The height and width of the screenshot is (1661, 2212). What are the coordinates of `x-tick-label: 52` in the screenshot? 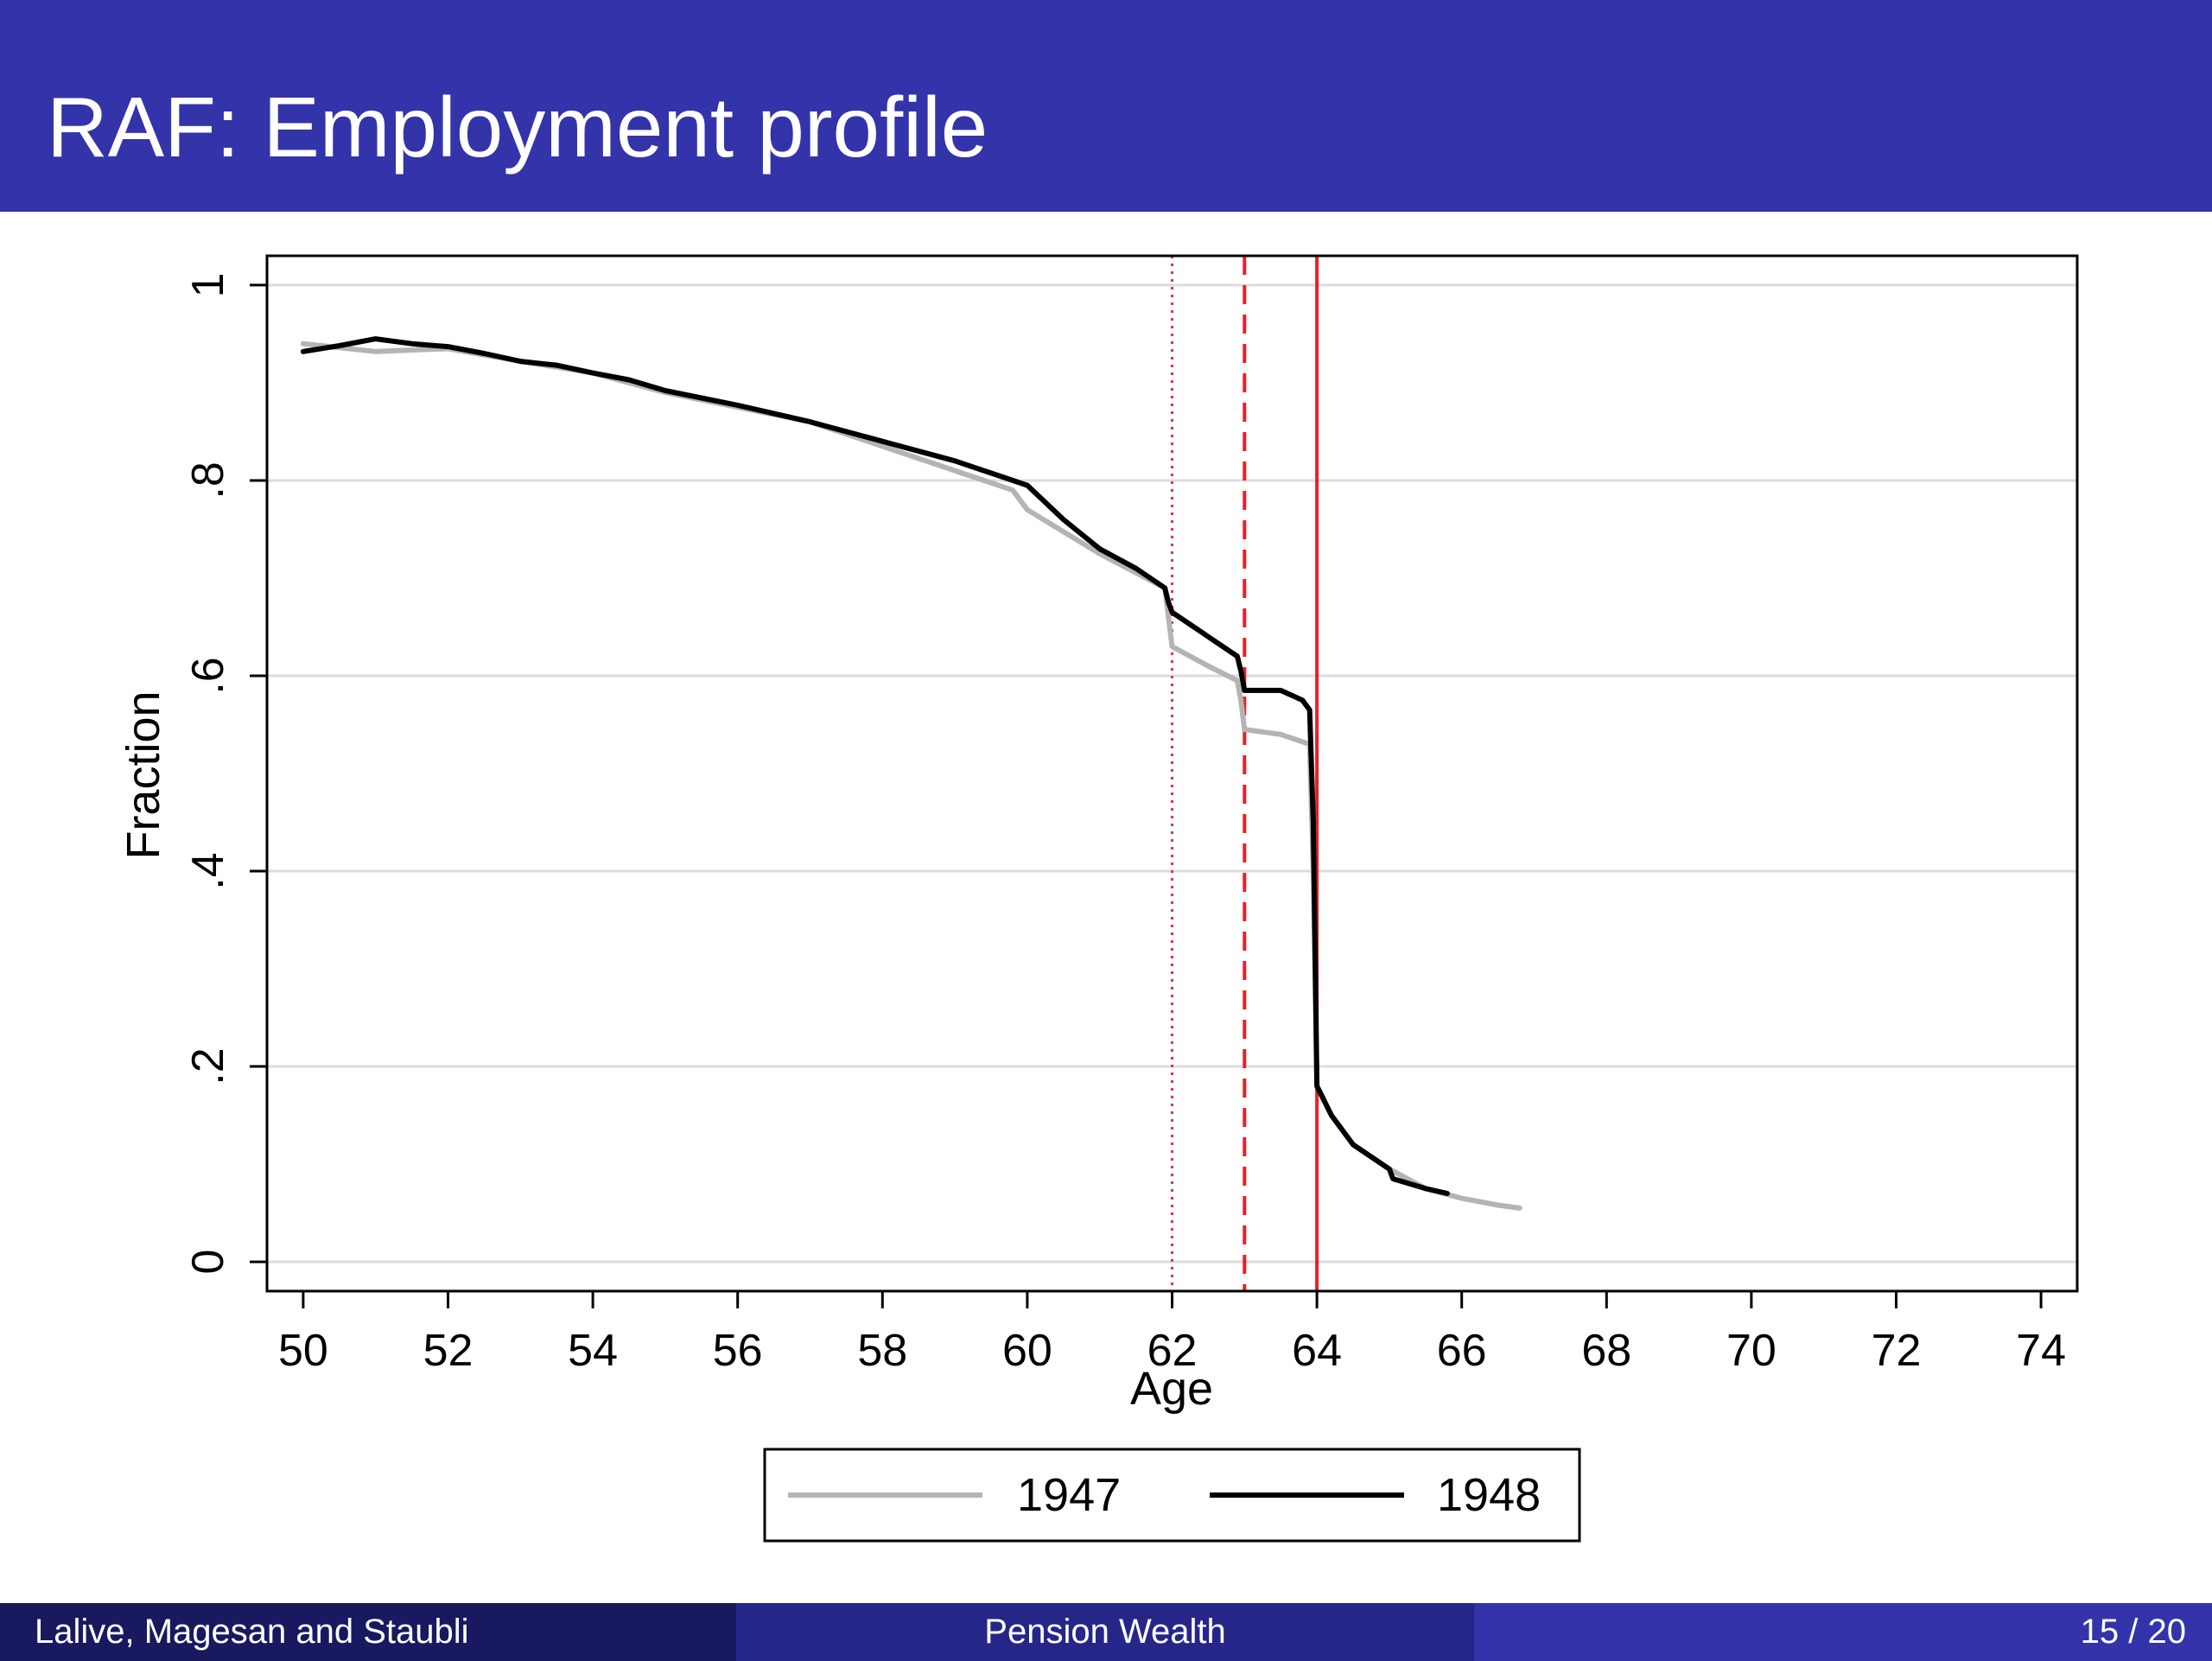 It's located at (448, 1351).